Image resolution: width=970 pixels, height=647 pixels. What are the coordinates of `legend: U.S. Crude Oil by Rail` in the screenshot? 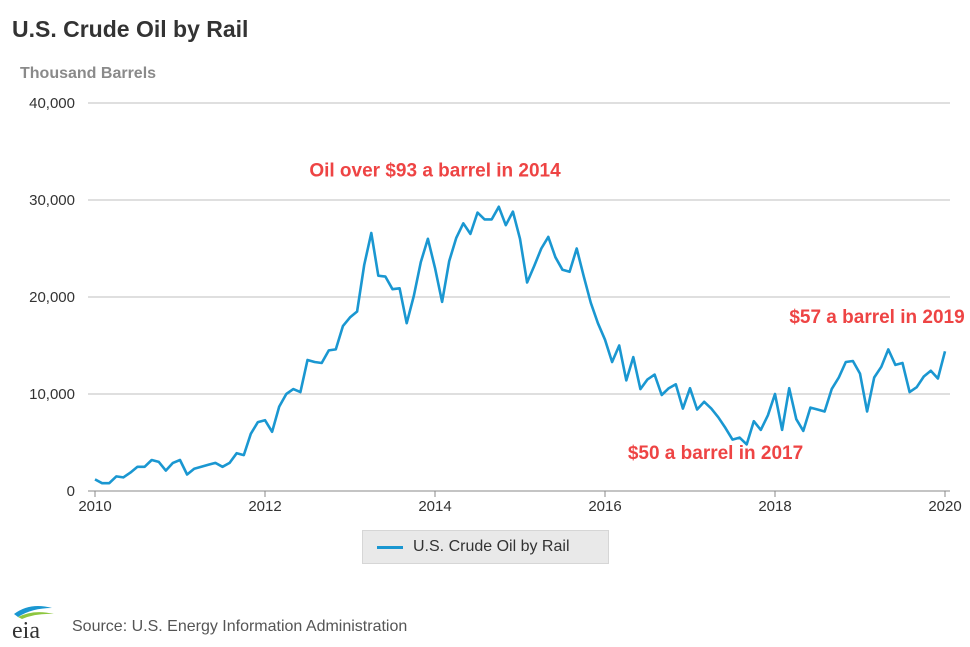 It's located at (485, 547).